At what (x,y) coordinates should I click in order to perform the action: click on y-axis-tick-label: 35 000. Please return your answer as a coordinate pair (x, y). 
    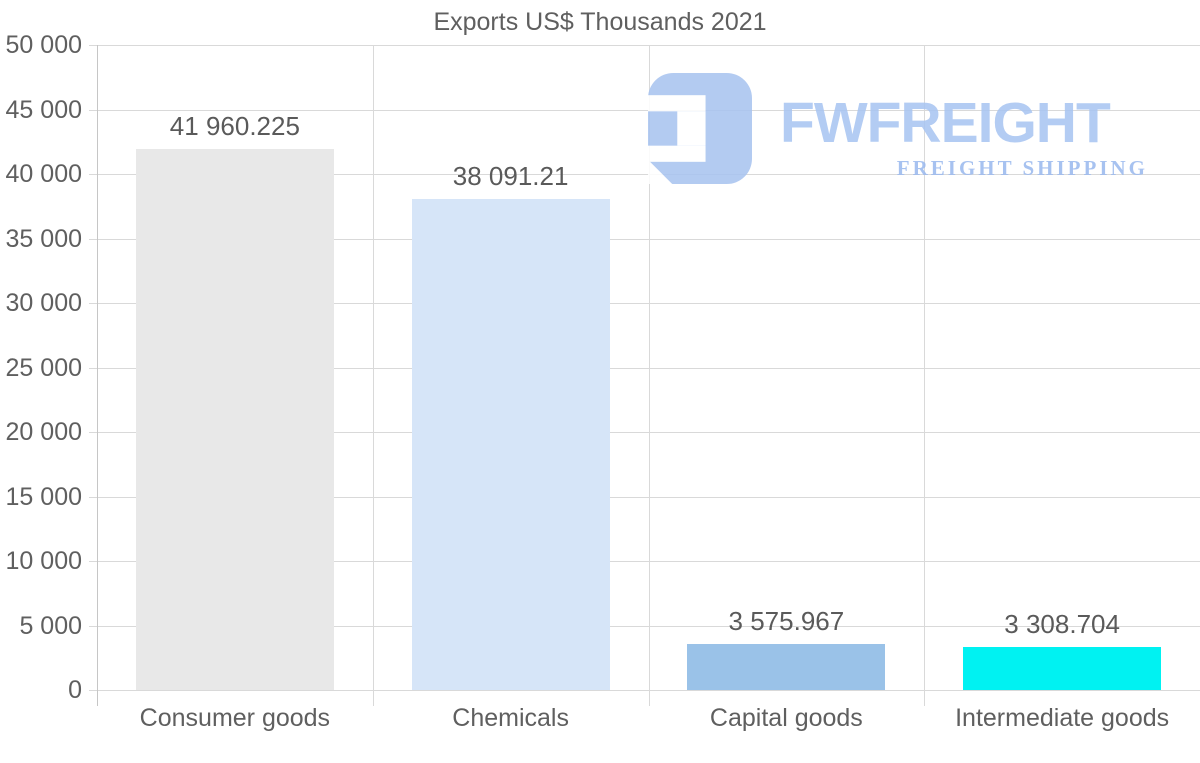
    Looking at the image, I should click on (43, 238).